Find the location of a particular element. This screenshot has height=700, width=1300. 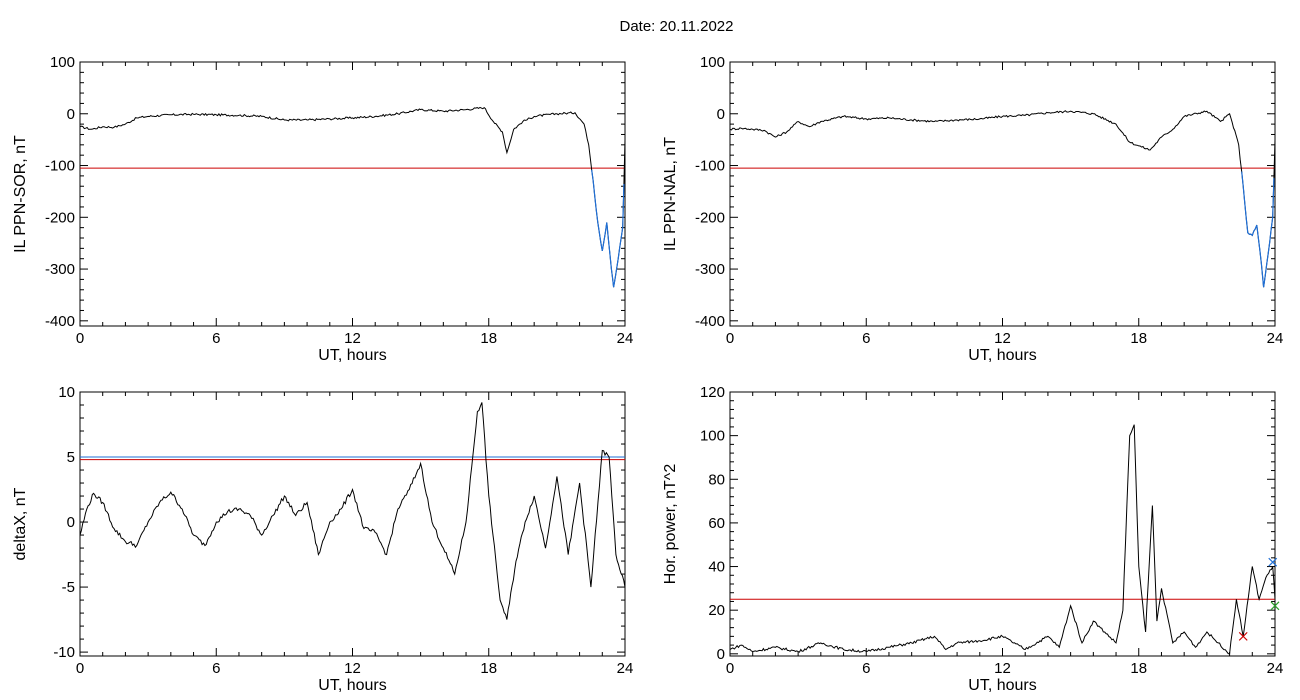

y-tick-label: 10 is located at coordinates (66, 392).